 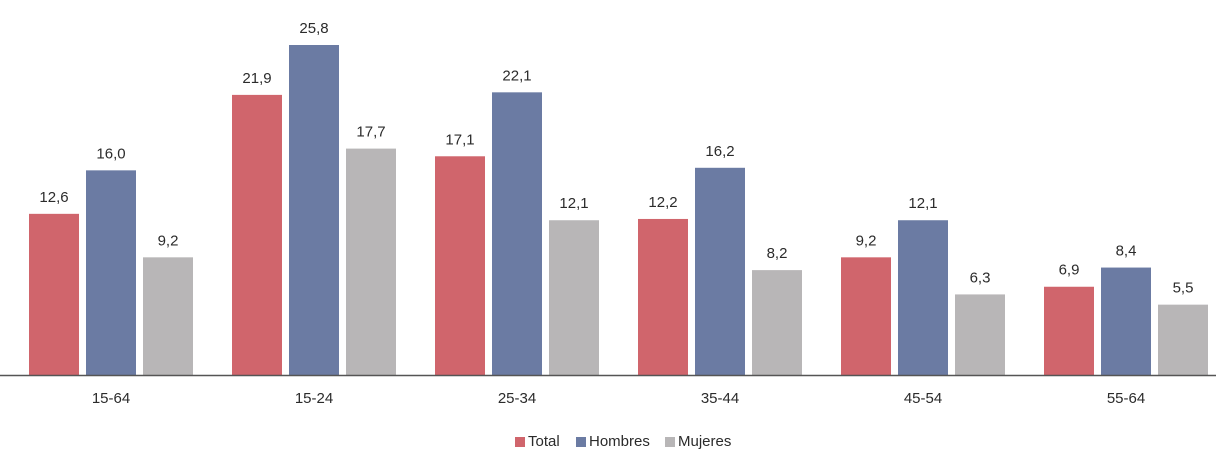 I want to click on x-tick-label-15-64: 15-64, so click(x=111, y=398).